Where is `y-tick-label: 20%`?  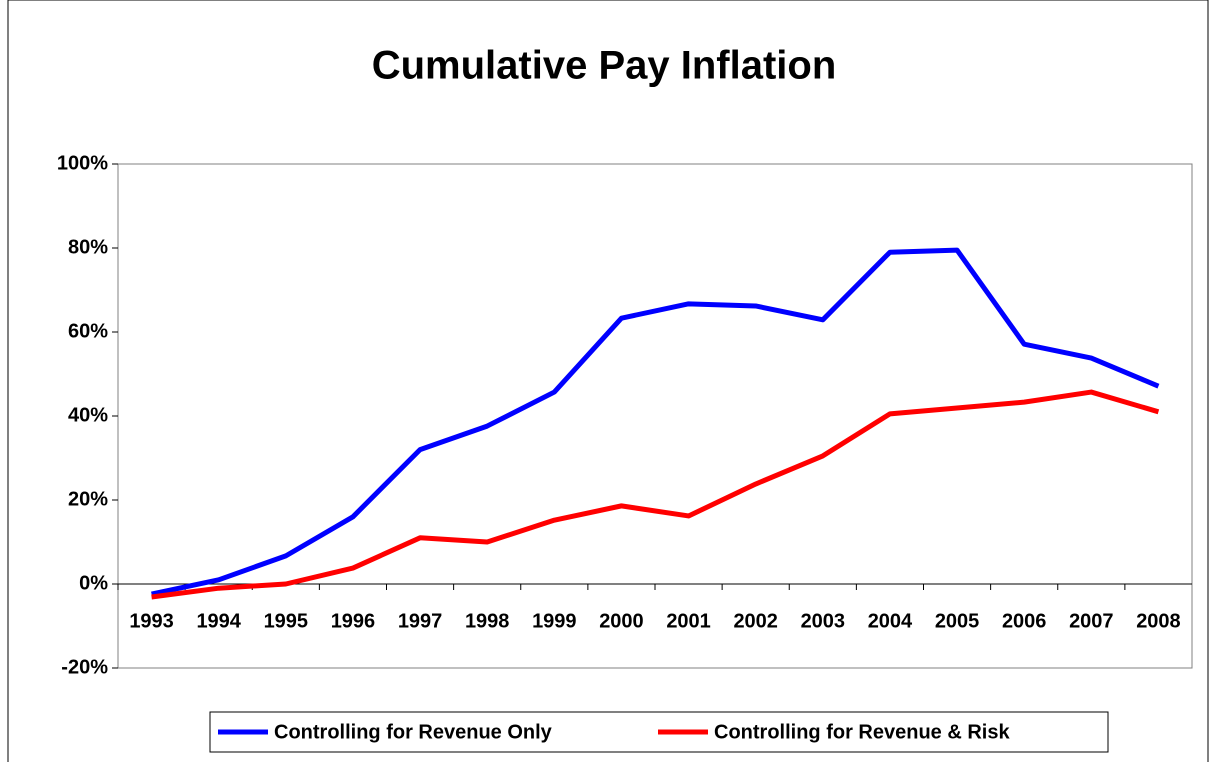 y-tick-label: 20% is located at coordinates (88, 499).